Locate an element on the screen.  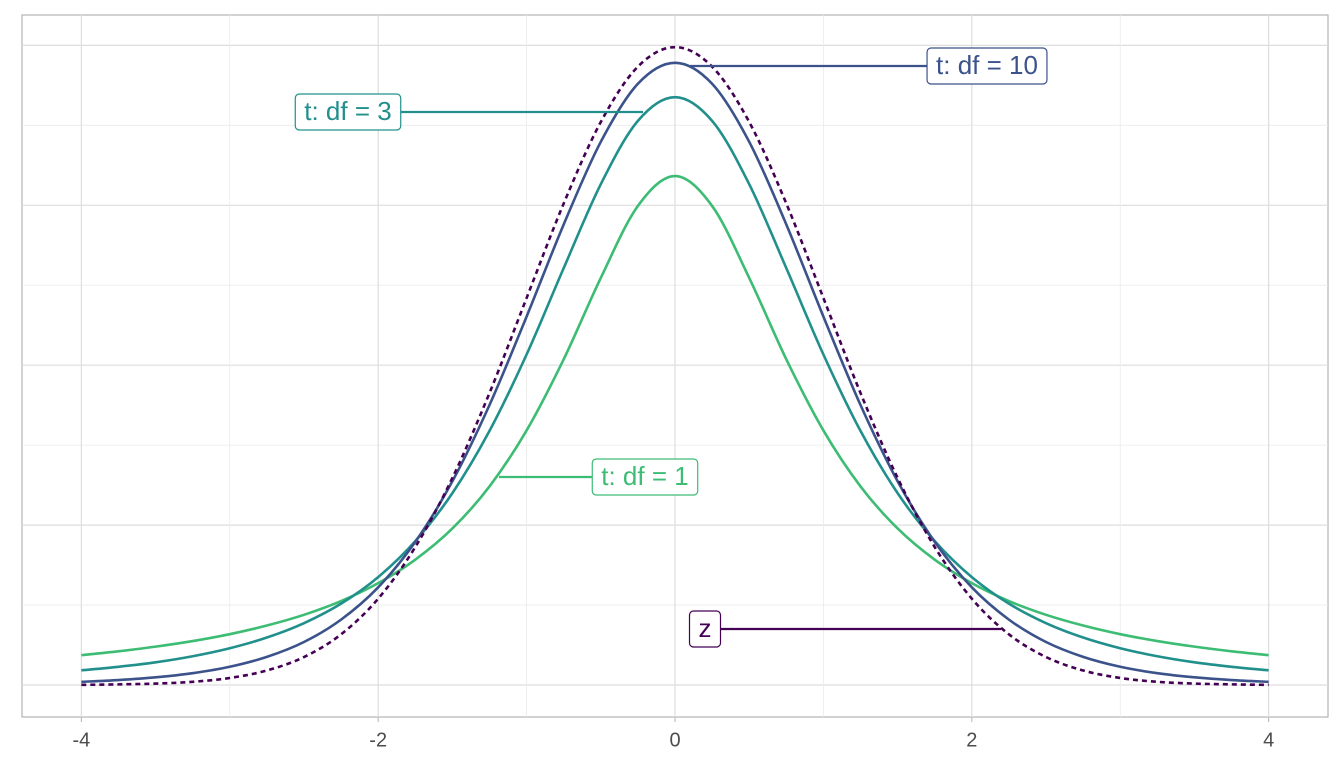
series-label: z is located at coordinates (705, 628).